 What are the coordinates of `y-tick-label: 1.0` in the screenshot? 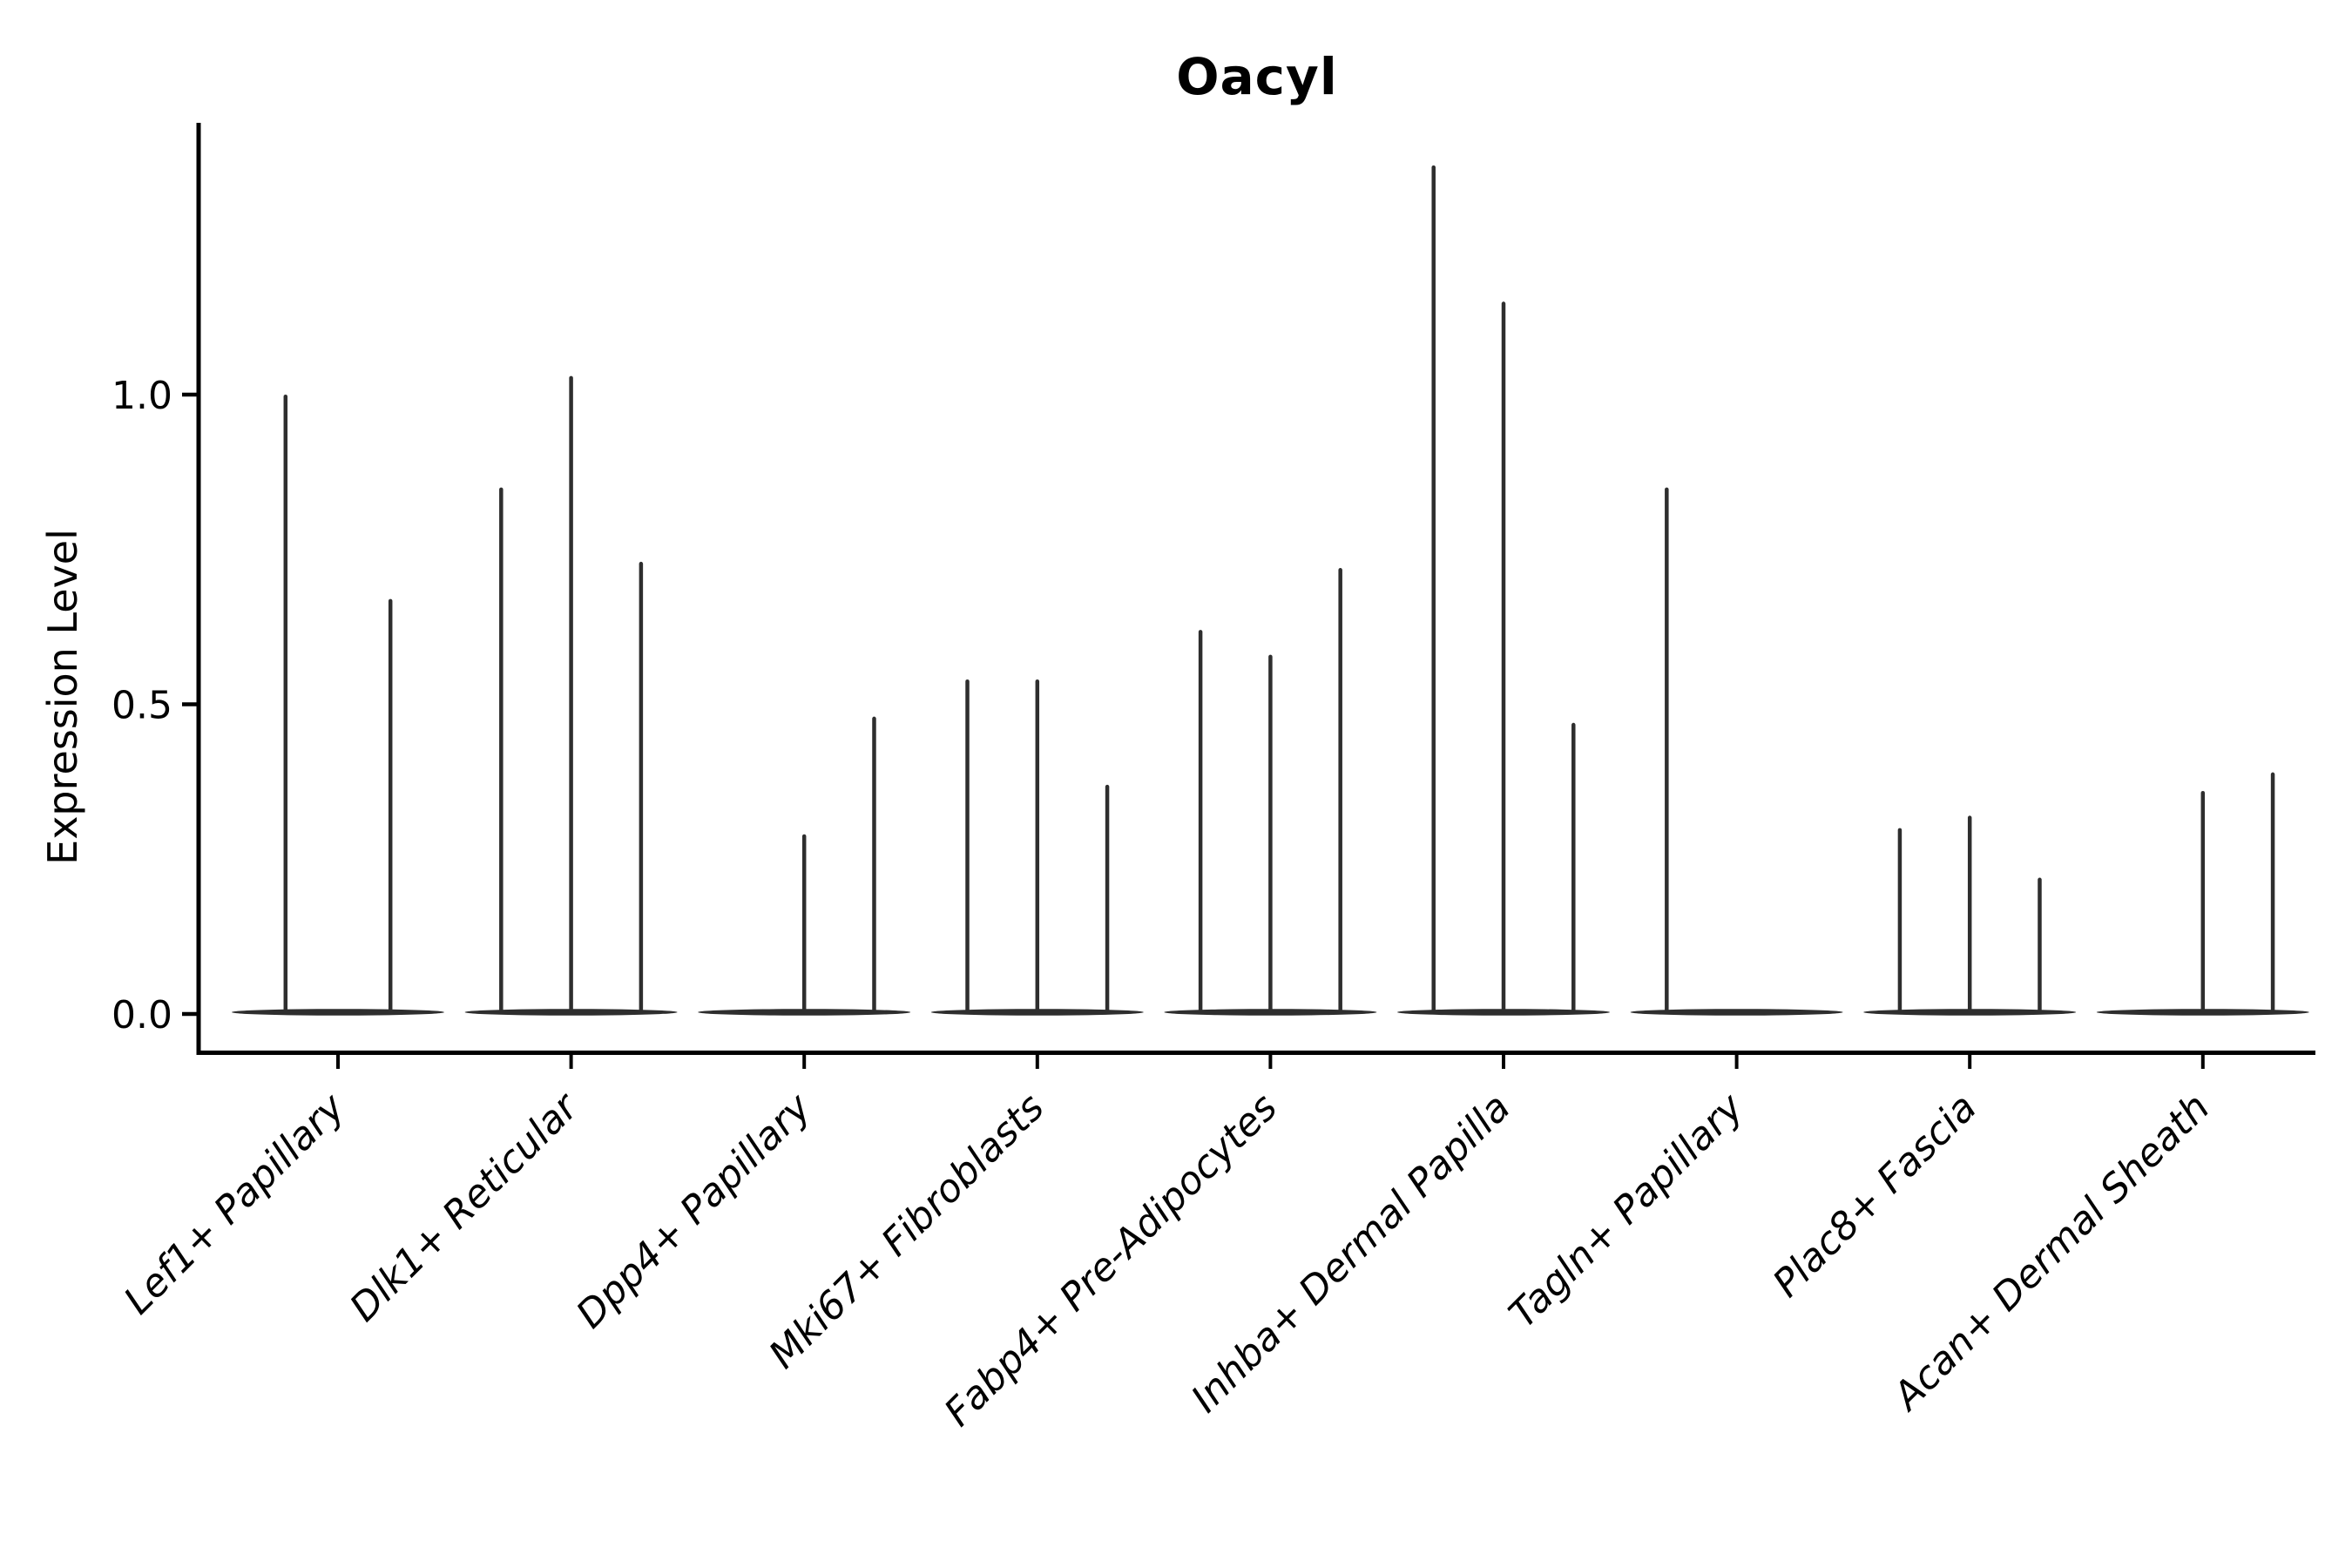 It's located at (142, 396).